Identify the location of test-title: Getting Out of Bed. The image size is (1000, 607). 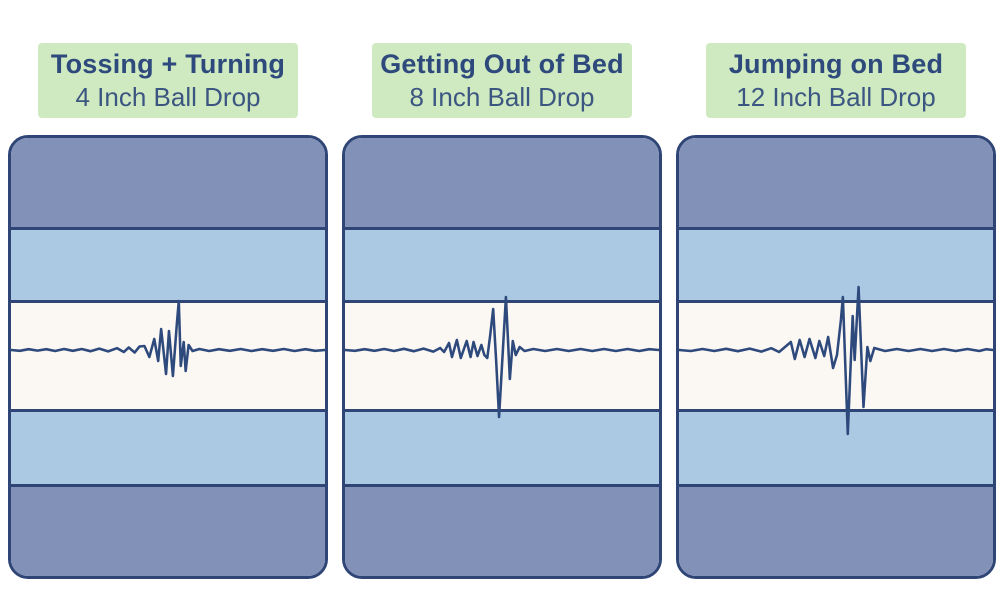
(502, 64).